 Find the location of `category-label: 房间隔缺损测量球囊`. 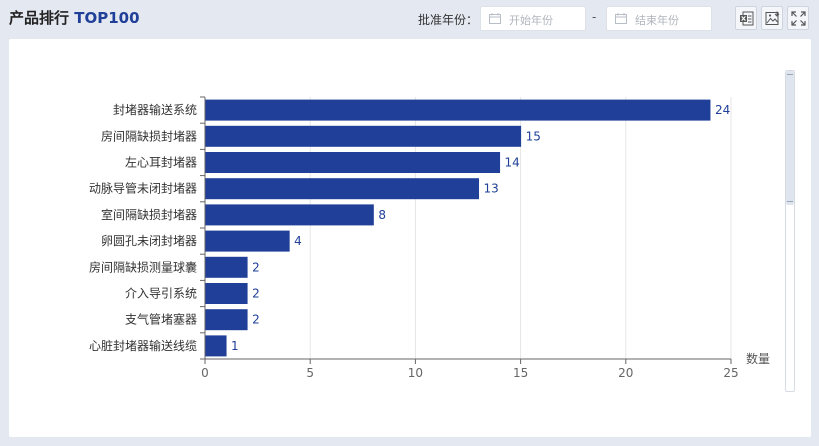

category-label: 房间隔缺损测量球囊 is located at coordinates (143, 266).